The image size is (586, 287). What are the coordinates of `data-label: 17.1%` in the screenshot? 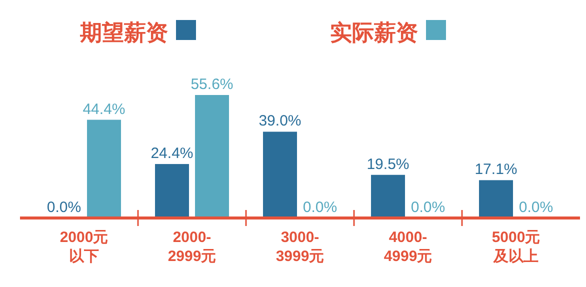 It's located at (496, 169).